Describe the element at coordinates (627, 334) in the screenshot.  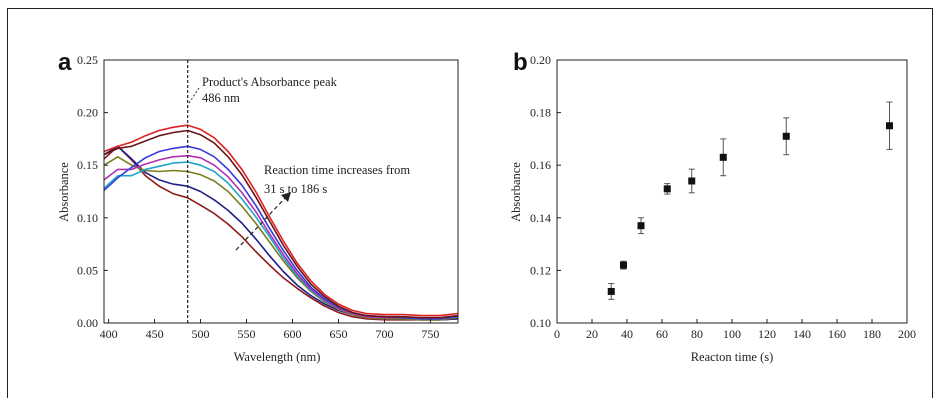
I see `chart-b-x-tick-label: 40` at that location.